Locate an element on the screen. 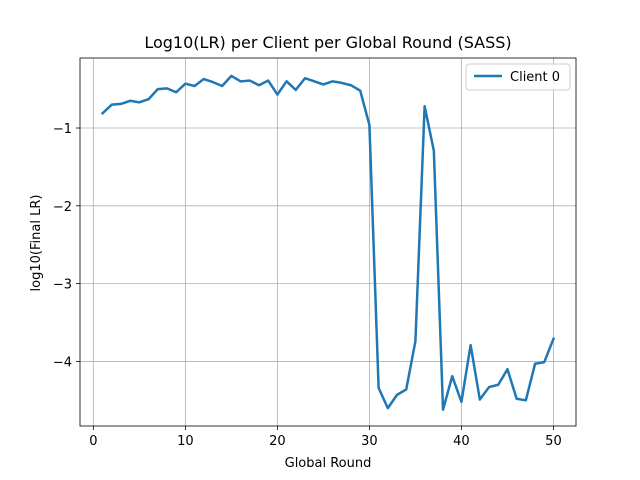  legend-box is located at coordinates (518, 77).